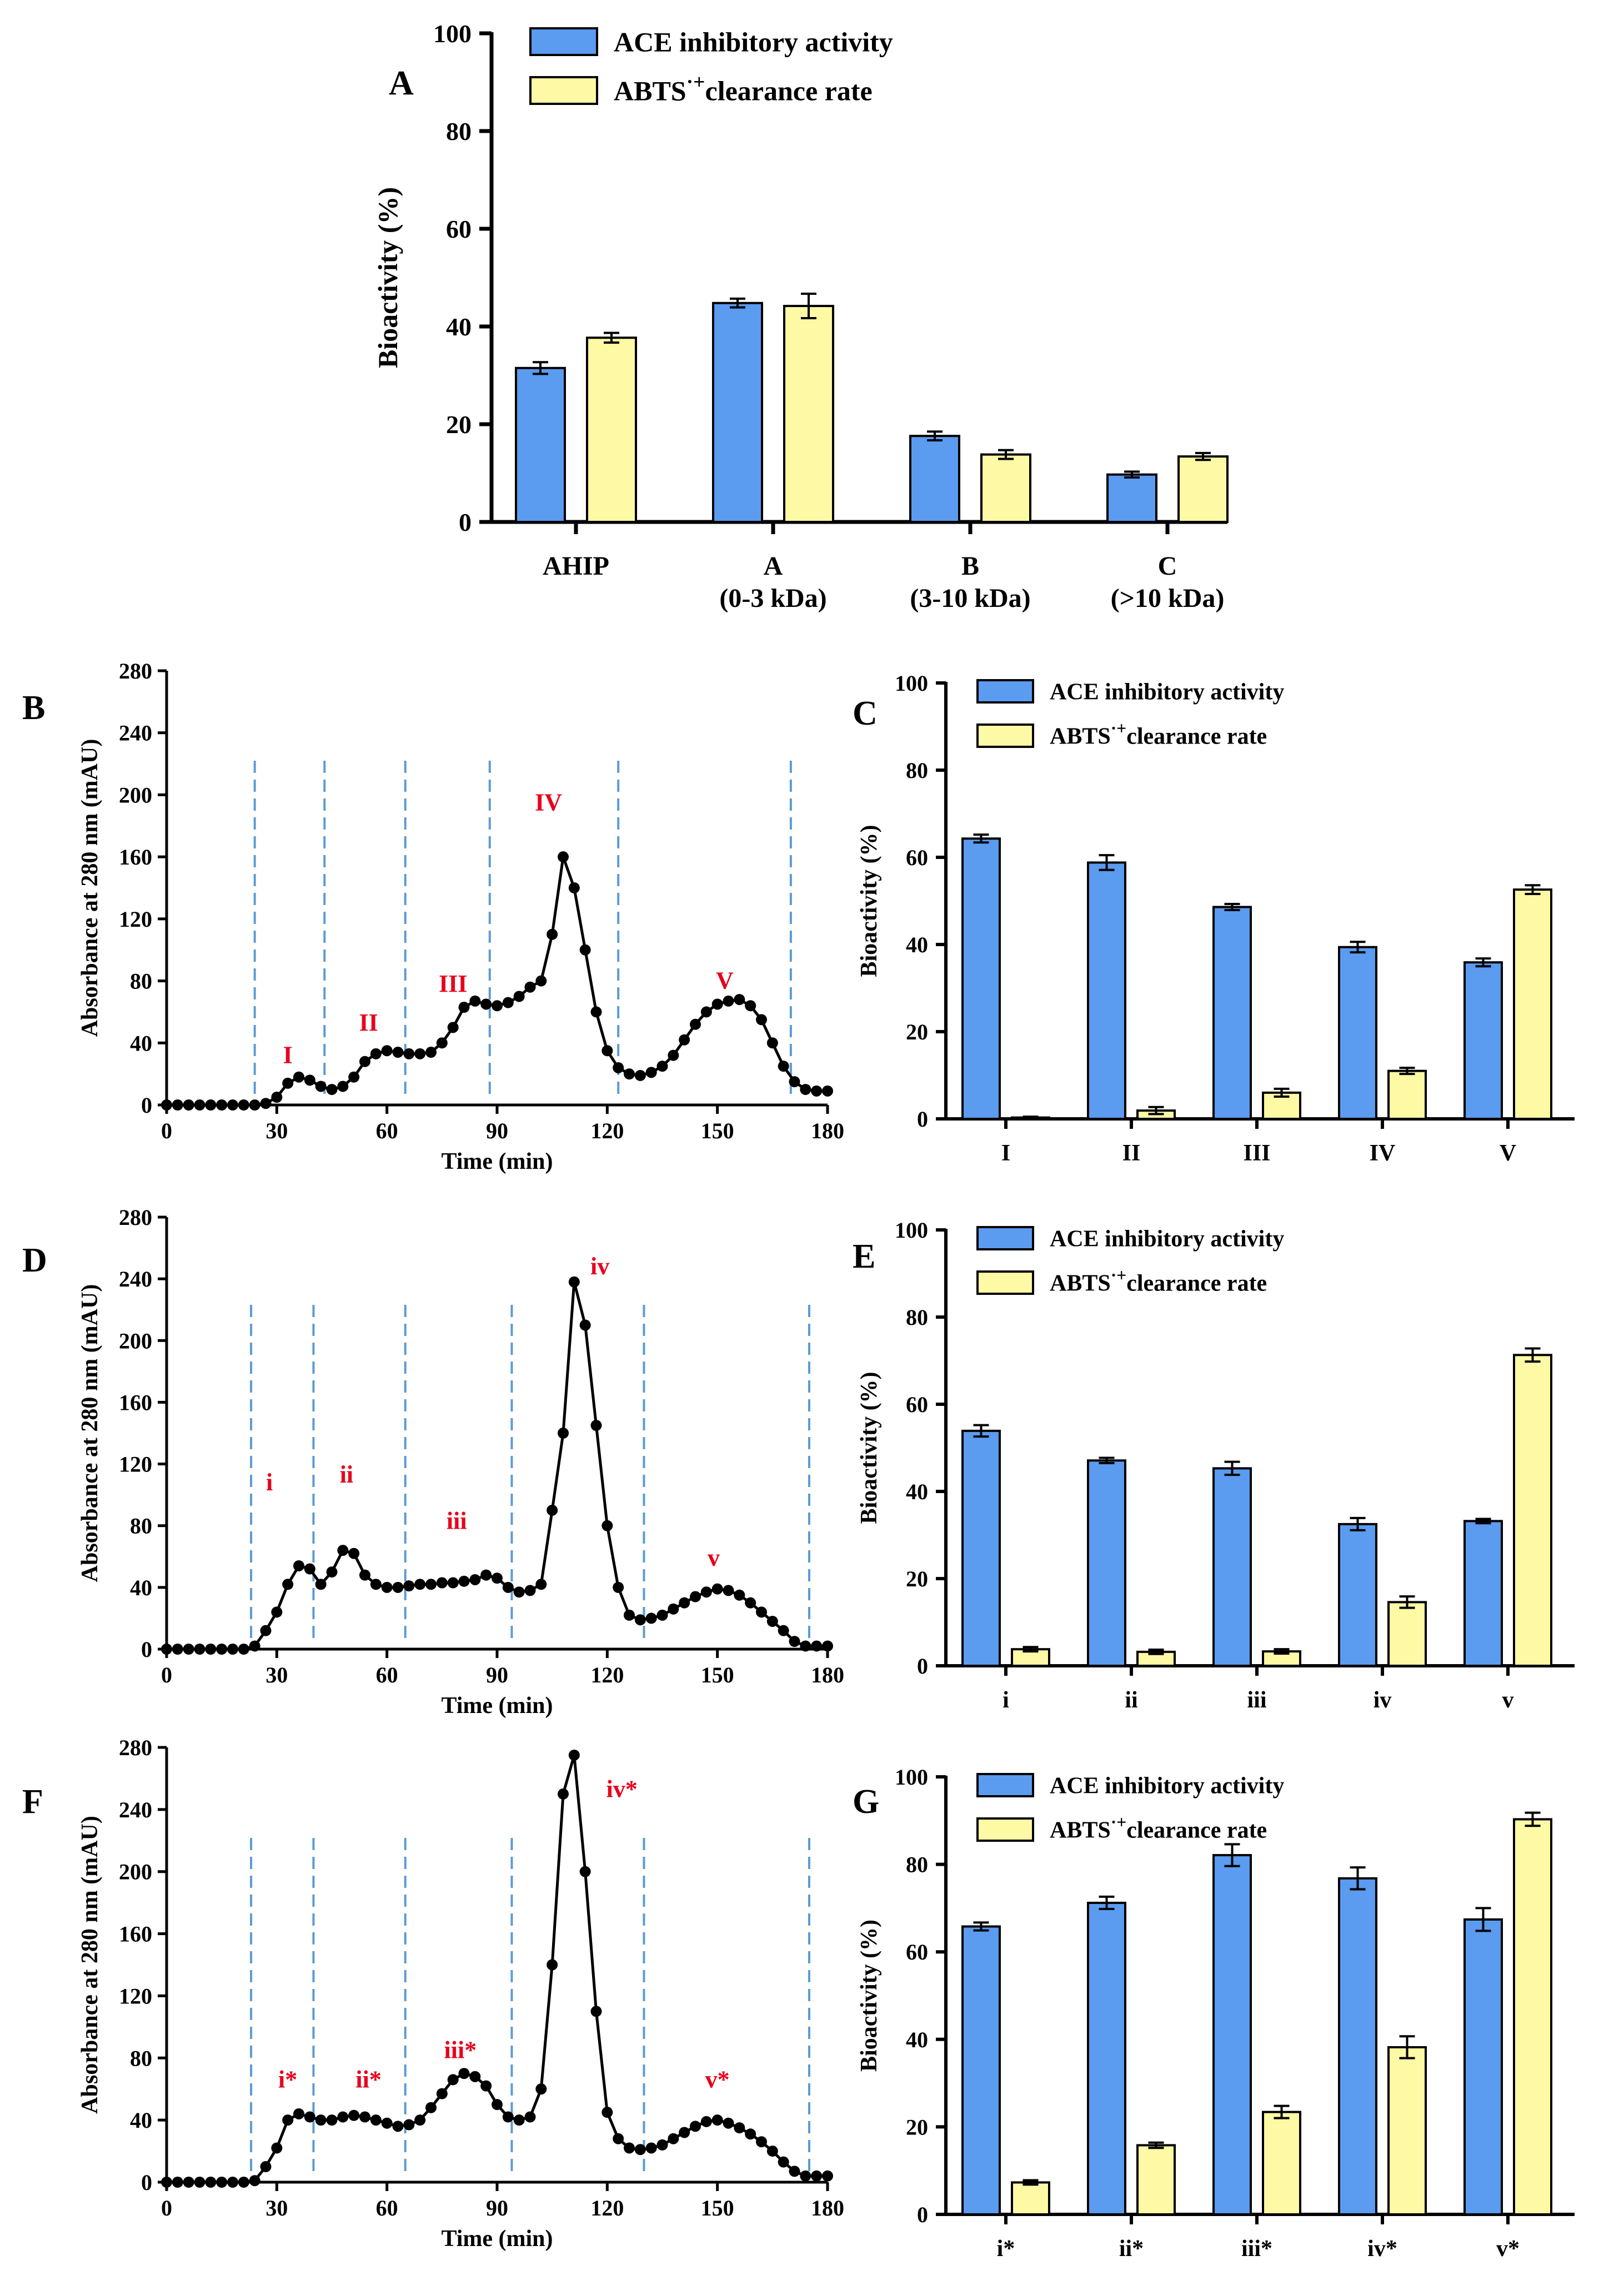 This screenshot has width=1624, height=2296. What do you see at coordinates (773, 566) in the screenshot?
I see `x-category-label: A` at bounding box center [773, 566].